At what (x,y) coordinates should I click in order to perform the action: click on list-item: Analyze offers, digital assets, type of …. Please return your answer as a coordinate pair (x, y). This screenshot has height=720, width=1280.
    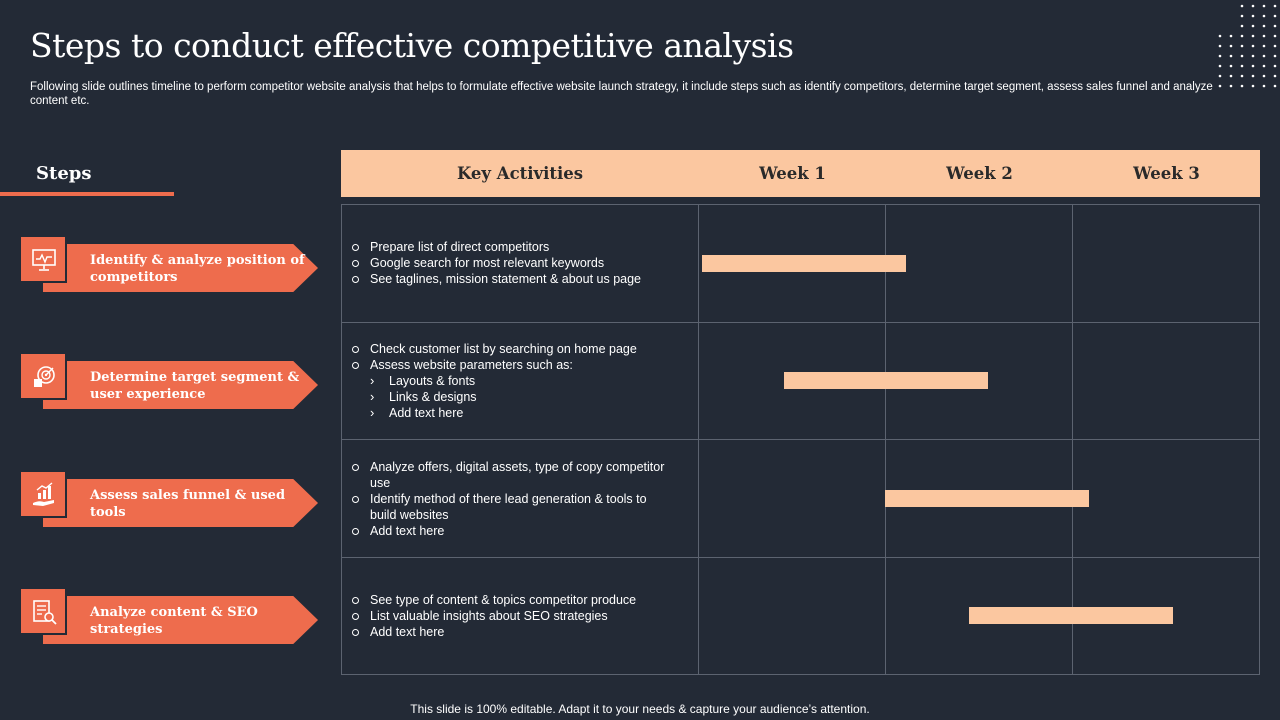
    Looking at the image, I should click on (512, 475).